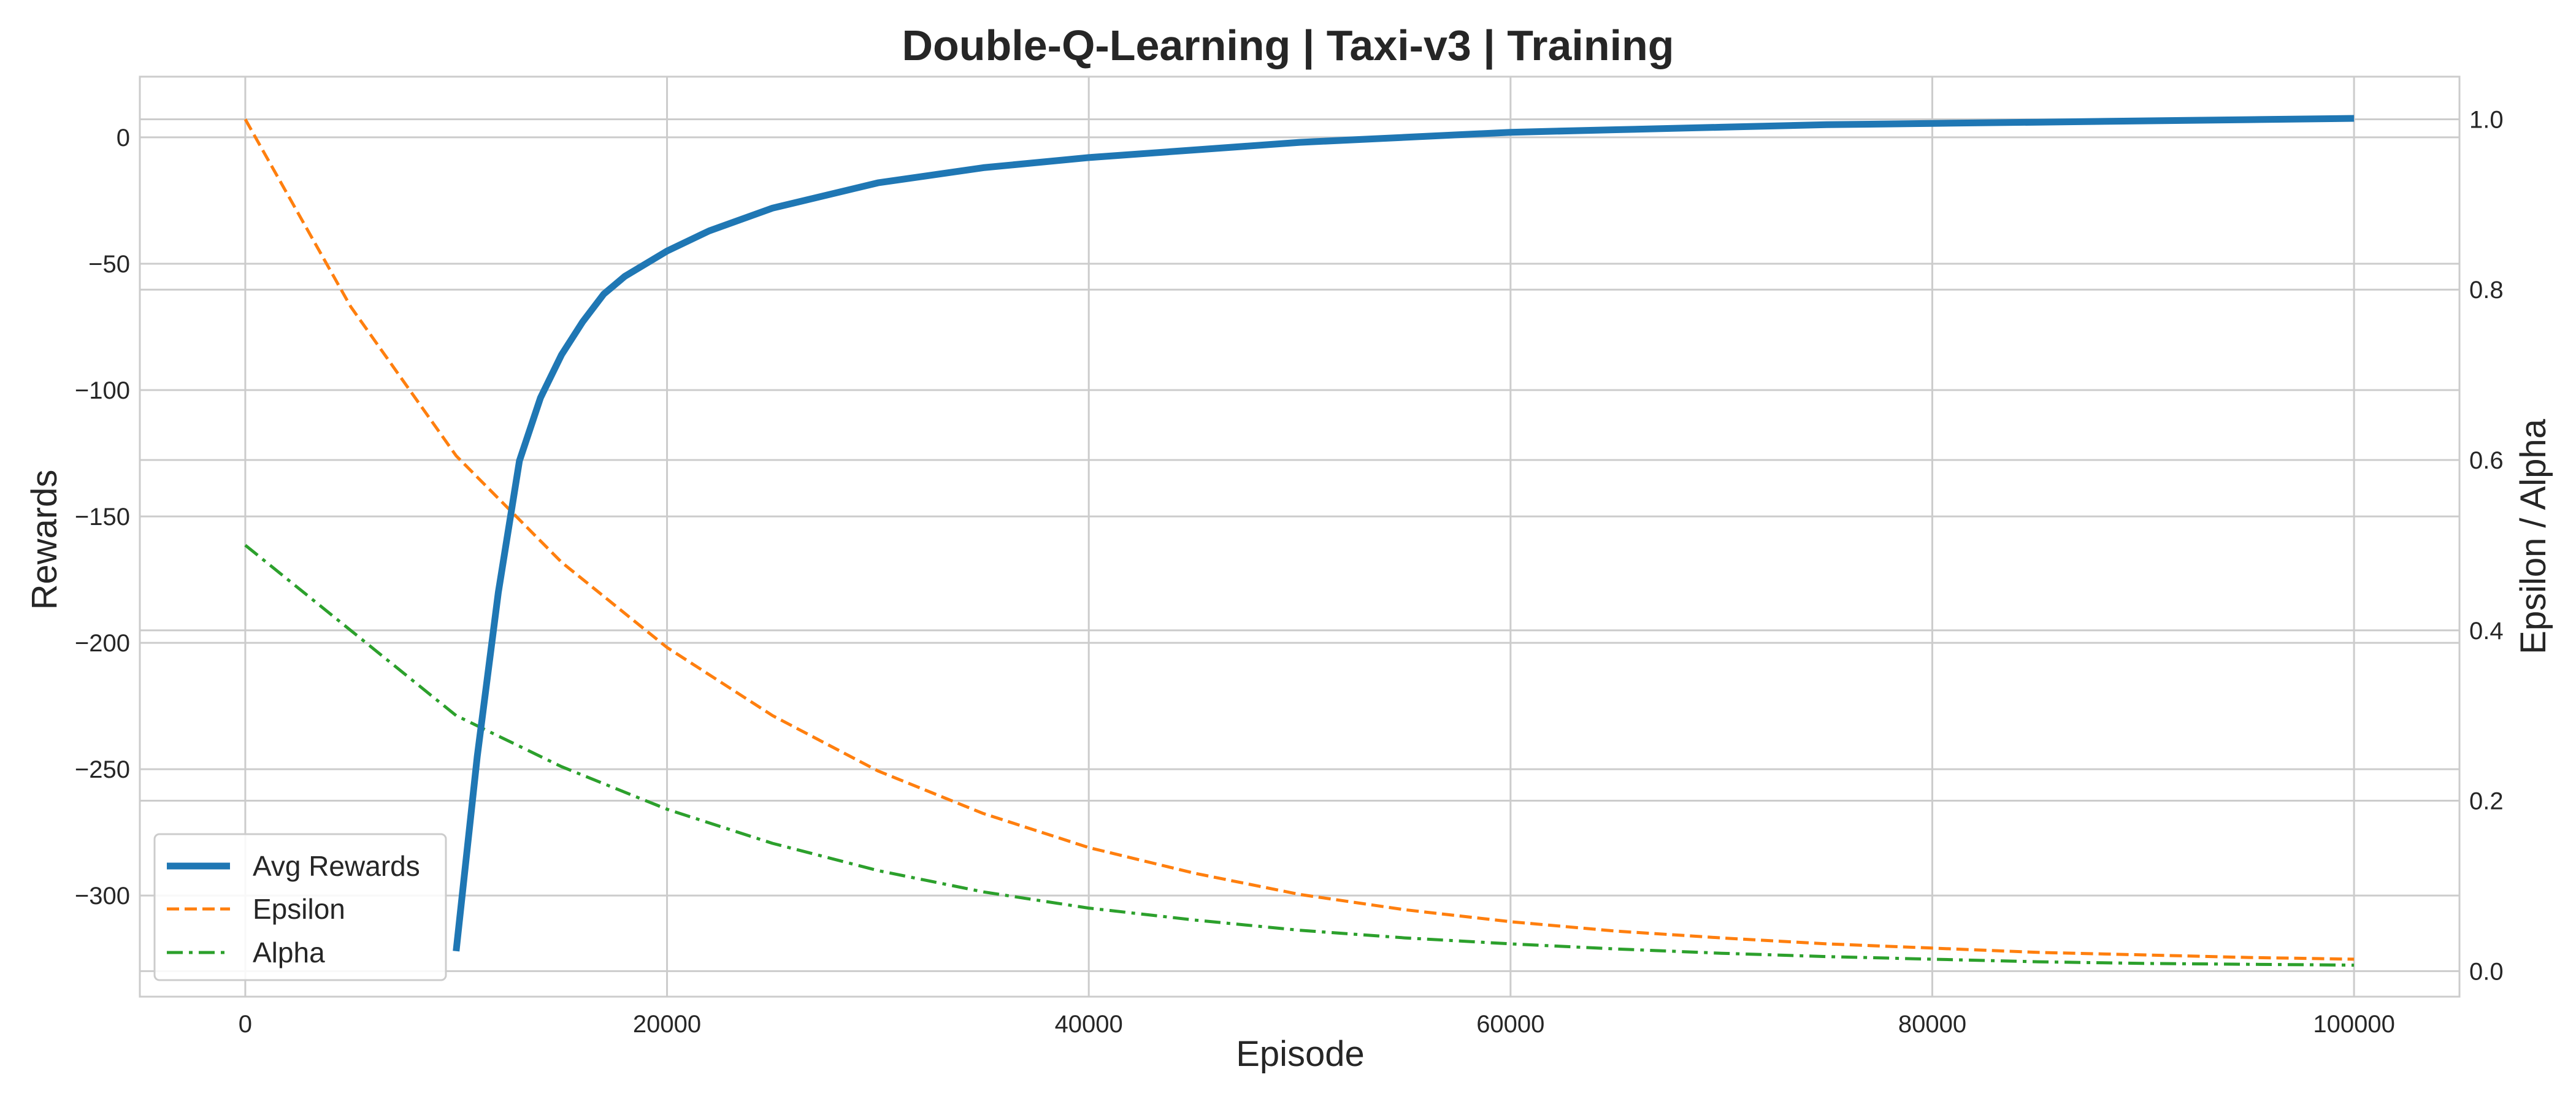 This screenshot has height=1104, width=2576. Describe the element at coordinates (102, 769) in the screenshot. I see `y-left-tick-label: −250` at that location.